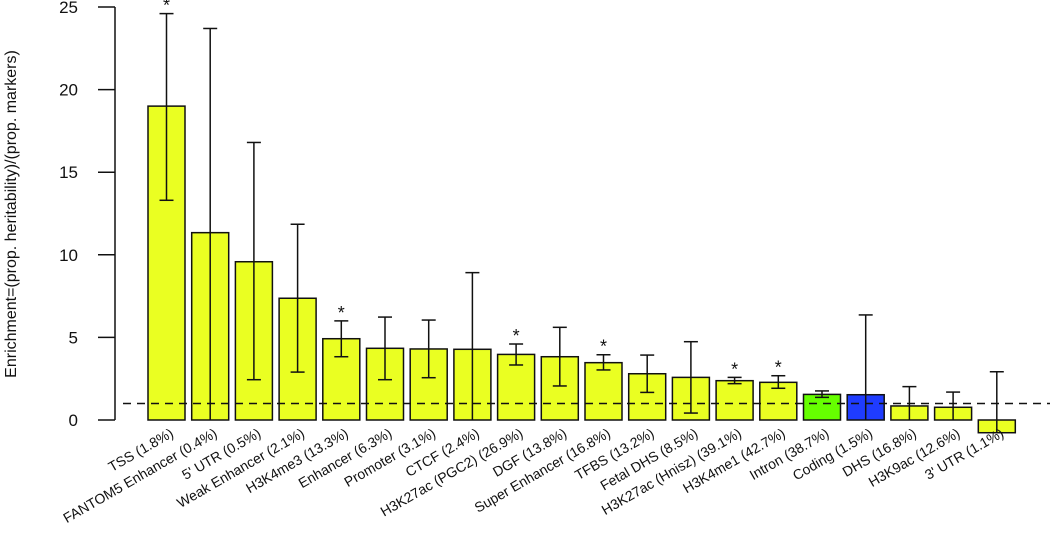  I want to click on y-axis: 0 5 10 15 20 25, so click(87, 215).